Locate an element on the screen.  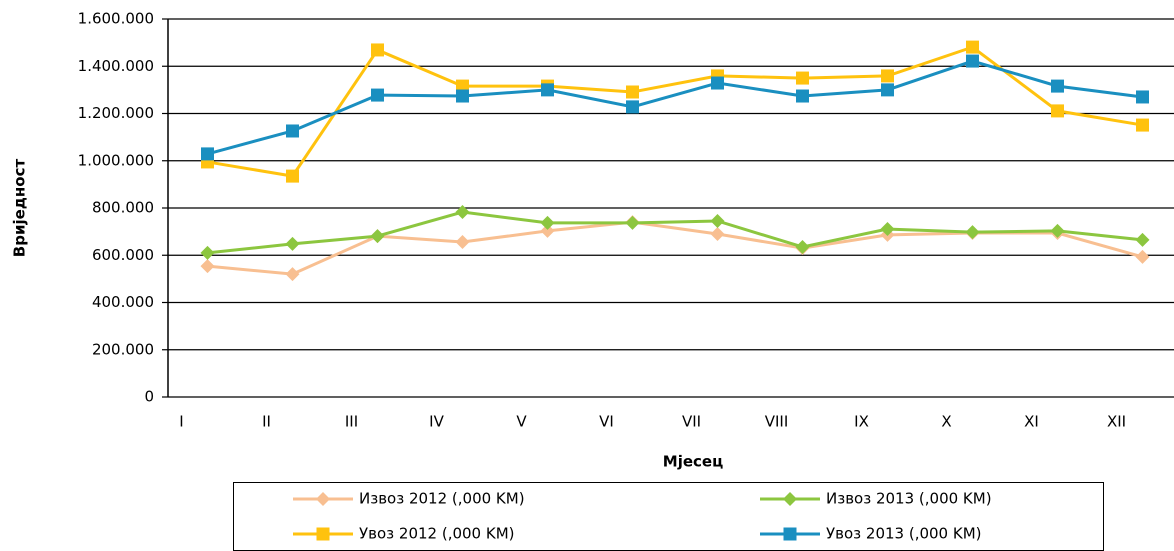
x-tick-label: XI is located at coordinates (1031, 422).